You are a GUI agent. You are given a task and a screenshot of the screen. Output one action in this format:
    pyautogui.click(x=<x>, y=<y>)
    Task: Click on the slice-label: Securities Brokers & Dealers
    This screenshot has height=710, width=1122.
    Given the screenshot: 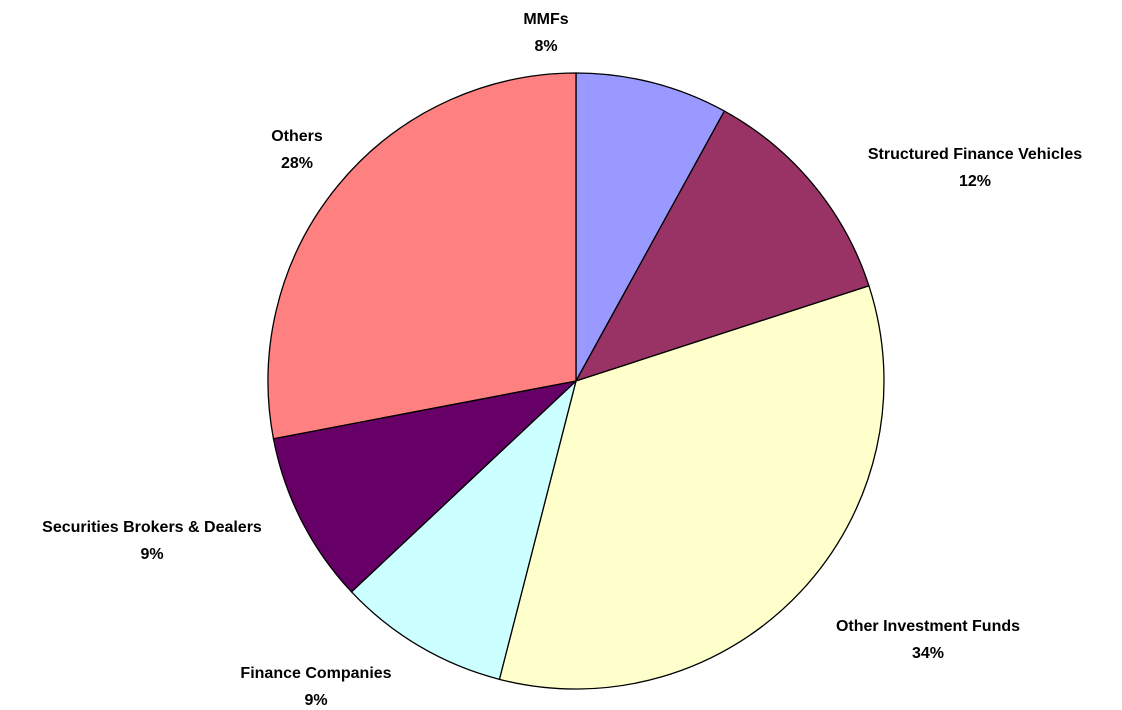 What is the action you would take?
    pyautogui.click(x=152, y=527)
    